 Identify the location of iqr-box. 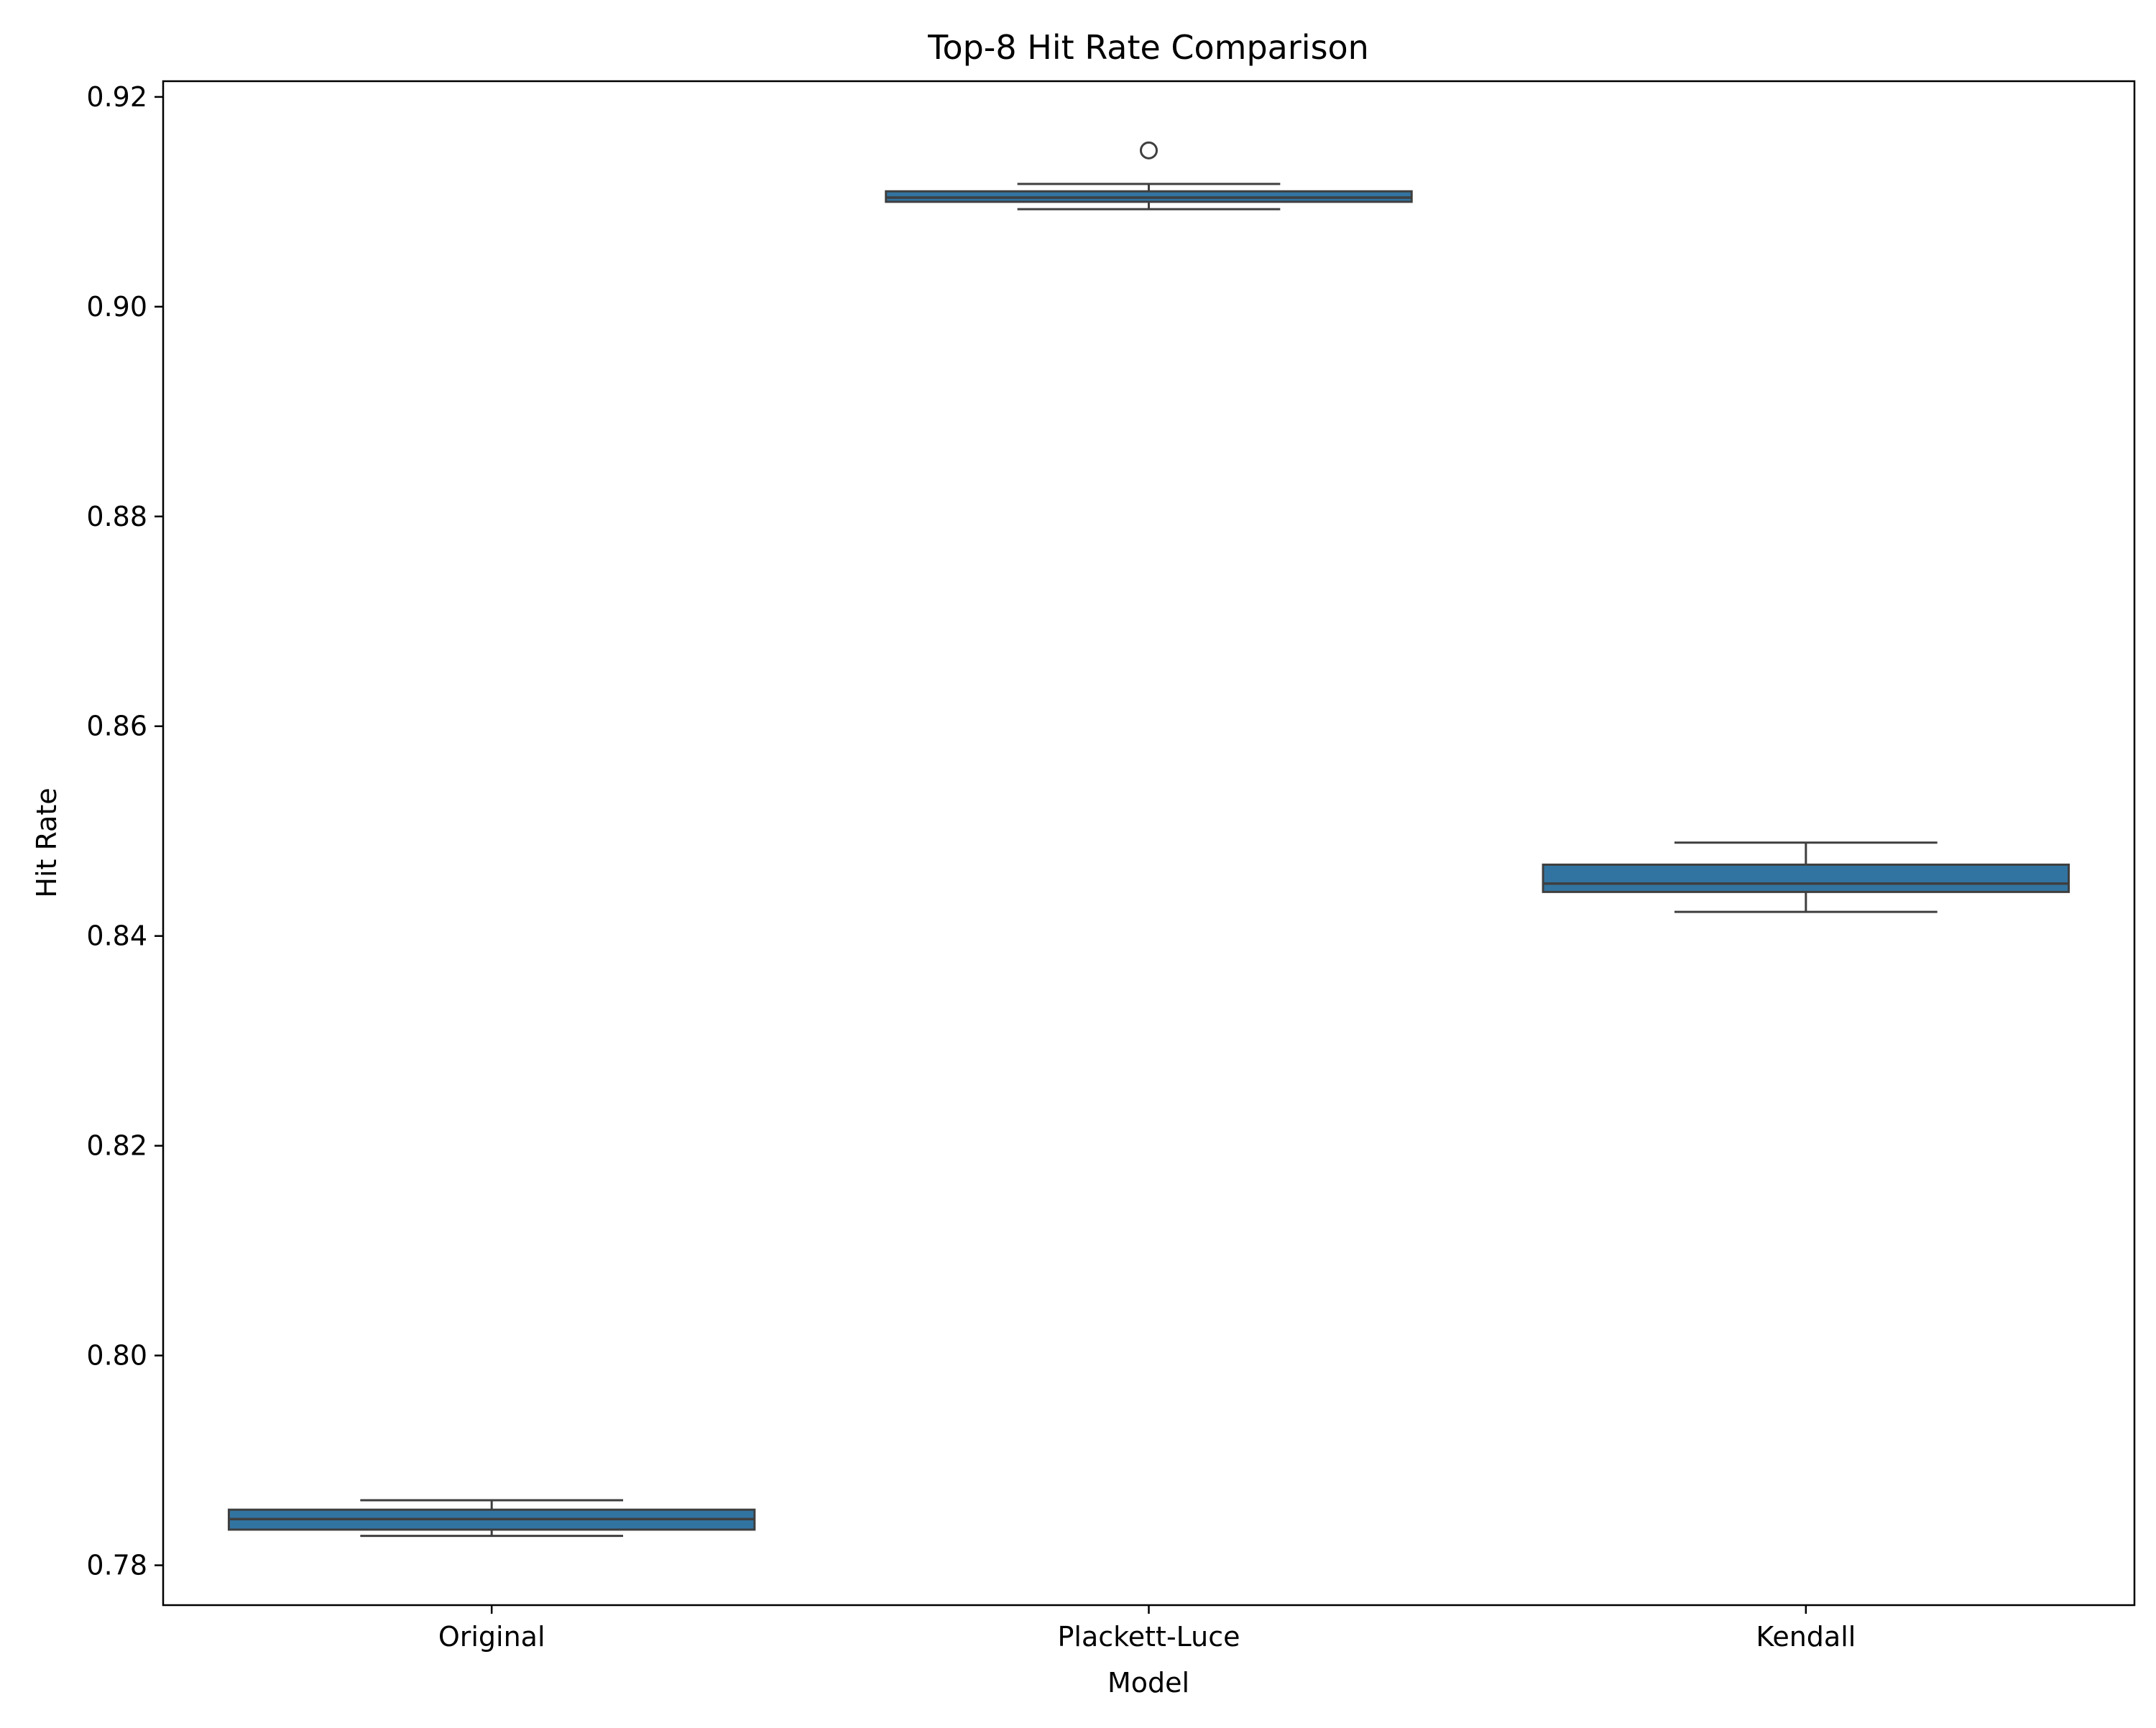
(1806, 878).